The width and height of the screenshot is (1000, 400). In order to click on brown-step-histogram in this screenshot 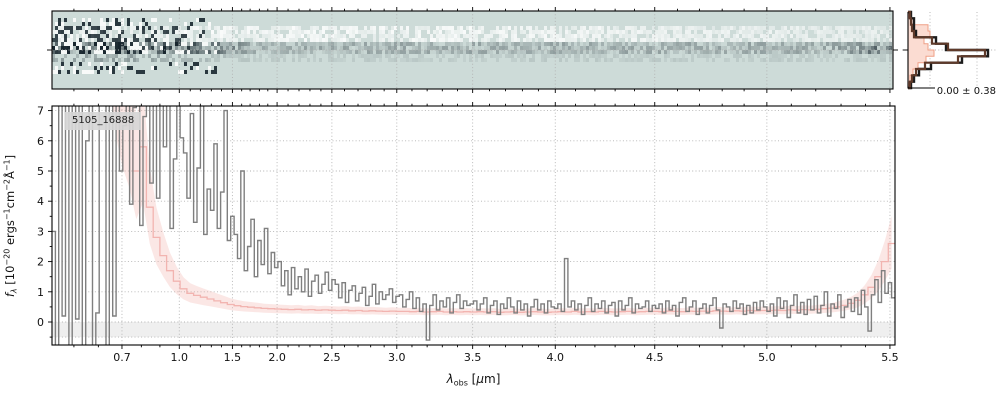, I will do `click(947, 50)`.